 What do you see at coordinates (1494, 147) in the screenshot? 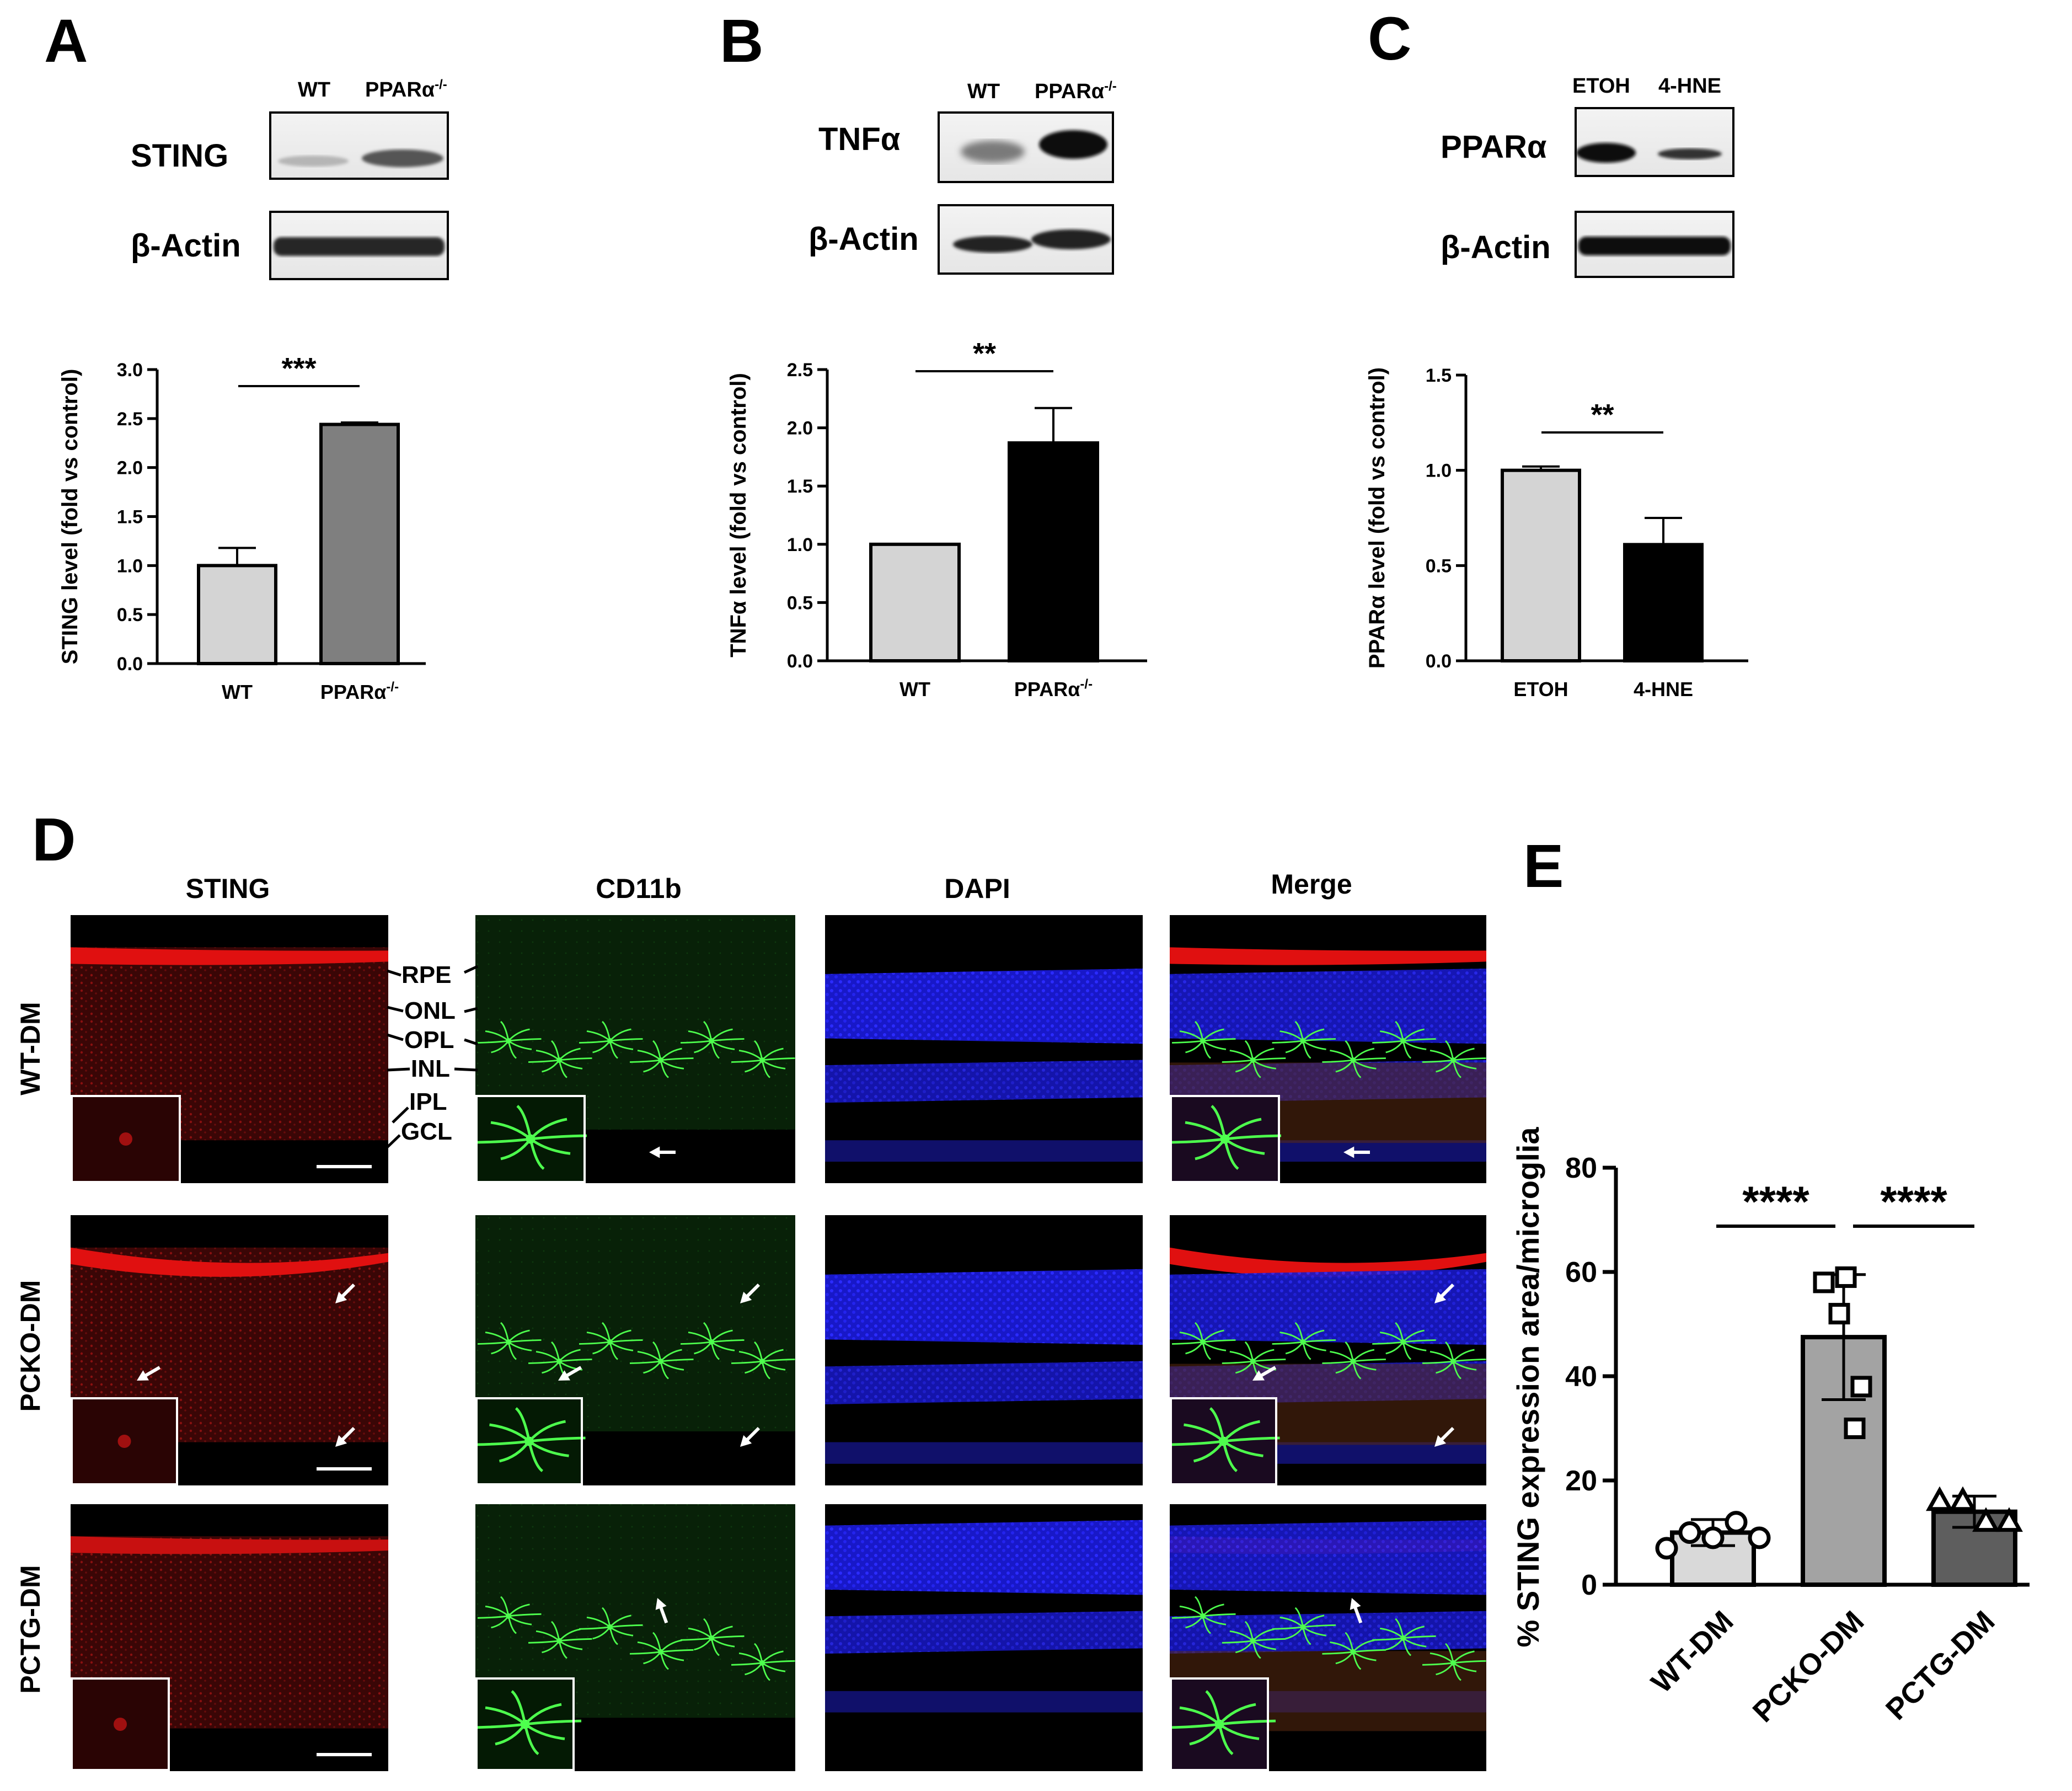
I see `blot-label-ppara: PPARα` at bounding box center [1494, 147].